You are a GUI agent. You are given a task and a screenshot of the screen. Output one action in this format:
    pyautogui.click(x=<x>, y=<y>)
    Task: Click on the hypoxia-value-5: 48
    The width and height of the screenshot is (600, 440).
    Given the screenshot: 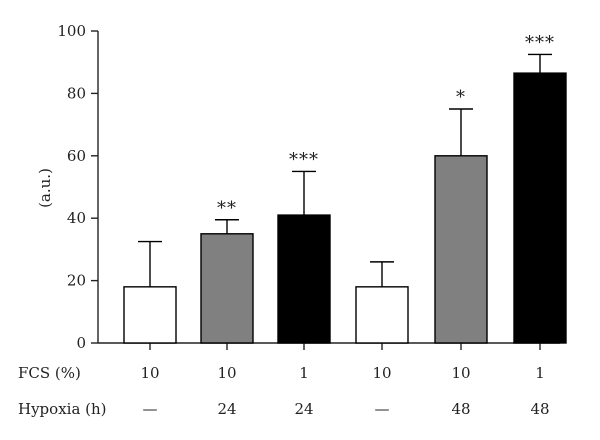 What is the action you would take?
    pyautogui.click(x=460, y=409)
    